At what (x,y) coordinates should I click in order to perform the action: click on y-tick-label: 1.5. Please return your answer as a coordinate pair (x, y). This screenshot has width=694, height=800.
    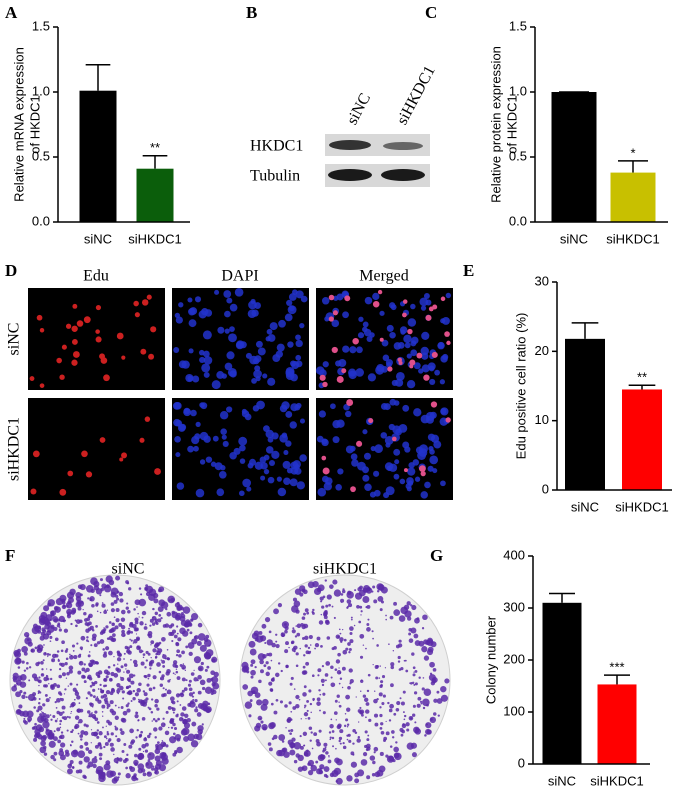
    Looking at the image, I should click on (518, 25).